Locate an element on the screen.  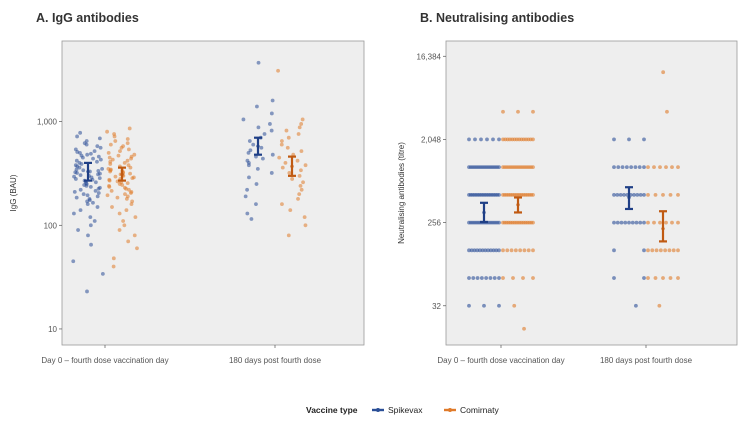
panel-title: B. Neutralising antibodies is located at coordinates (497, 18).